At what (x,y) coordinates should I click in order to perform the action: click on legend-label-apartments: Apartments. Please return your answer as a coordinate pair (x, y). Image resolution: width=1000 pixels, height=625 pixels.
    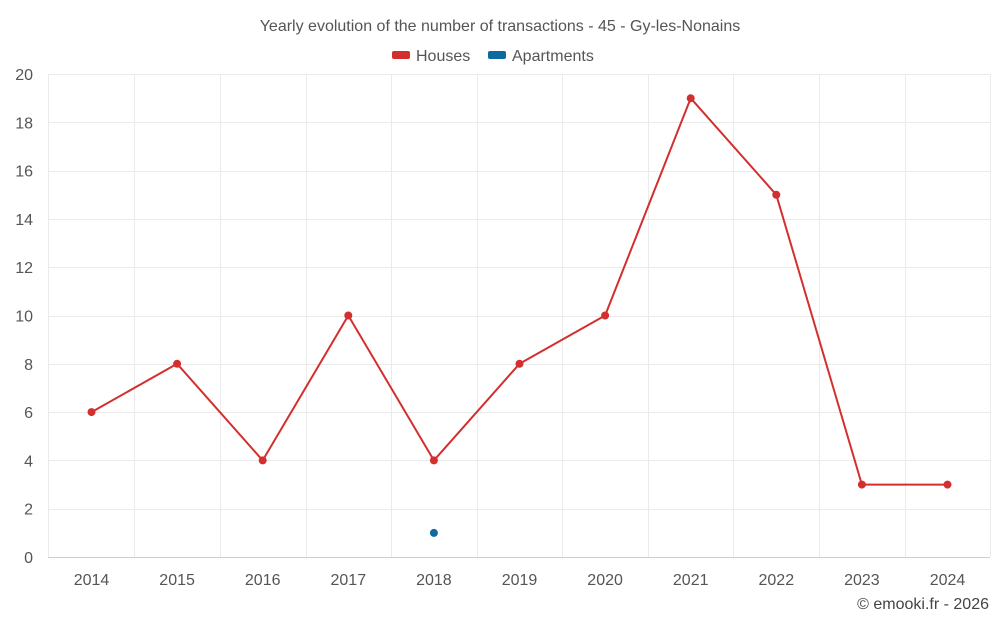
    Looking at the image, I should click on (553, 56).